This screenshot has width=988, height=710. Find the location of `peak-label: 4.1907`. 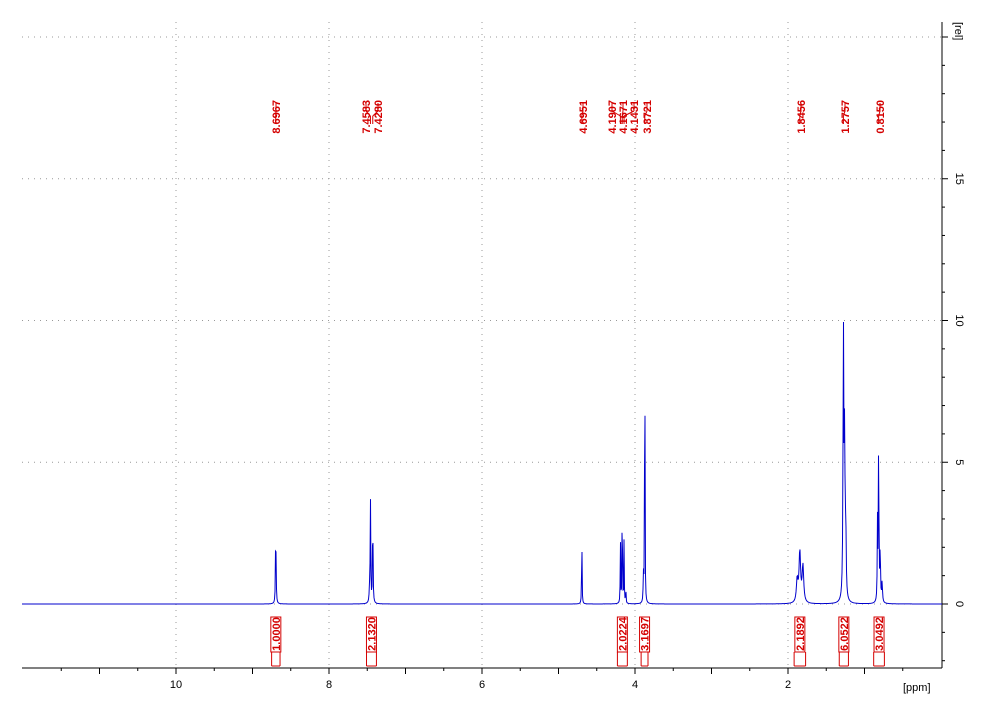

peak-label: 4.1907 is located at coordinates (614, 117).